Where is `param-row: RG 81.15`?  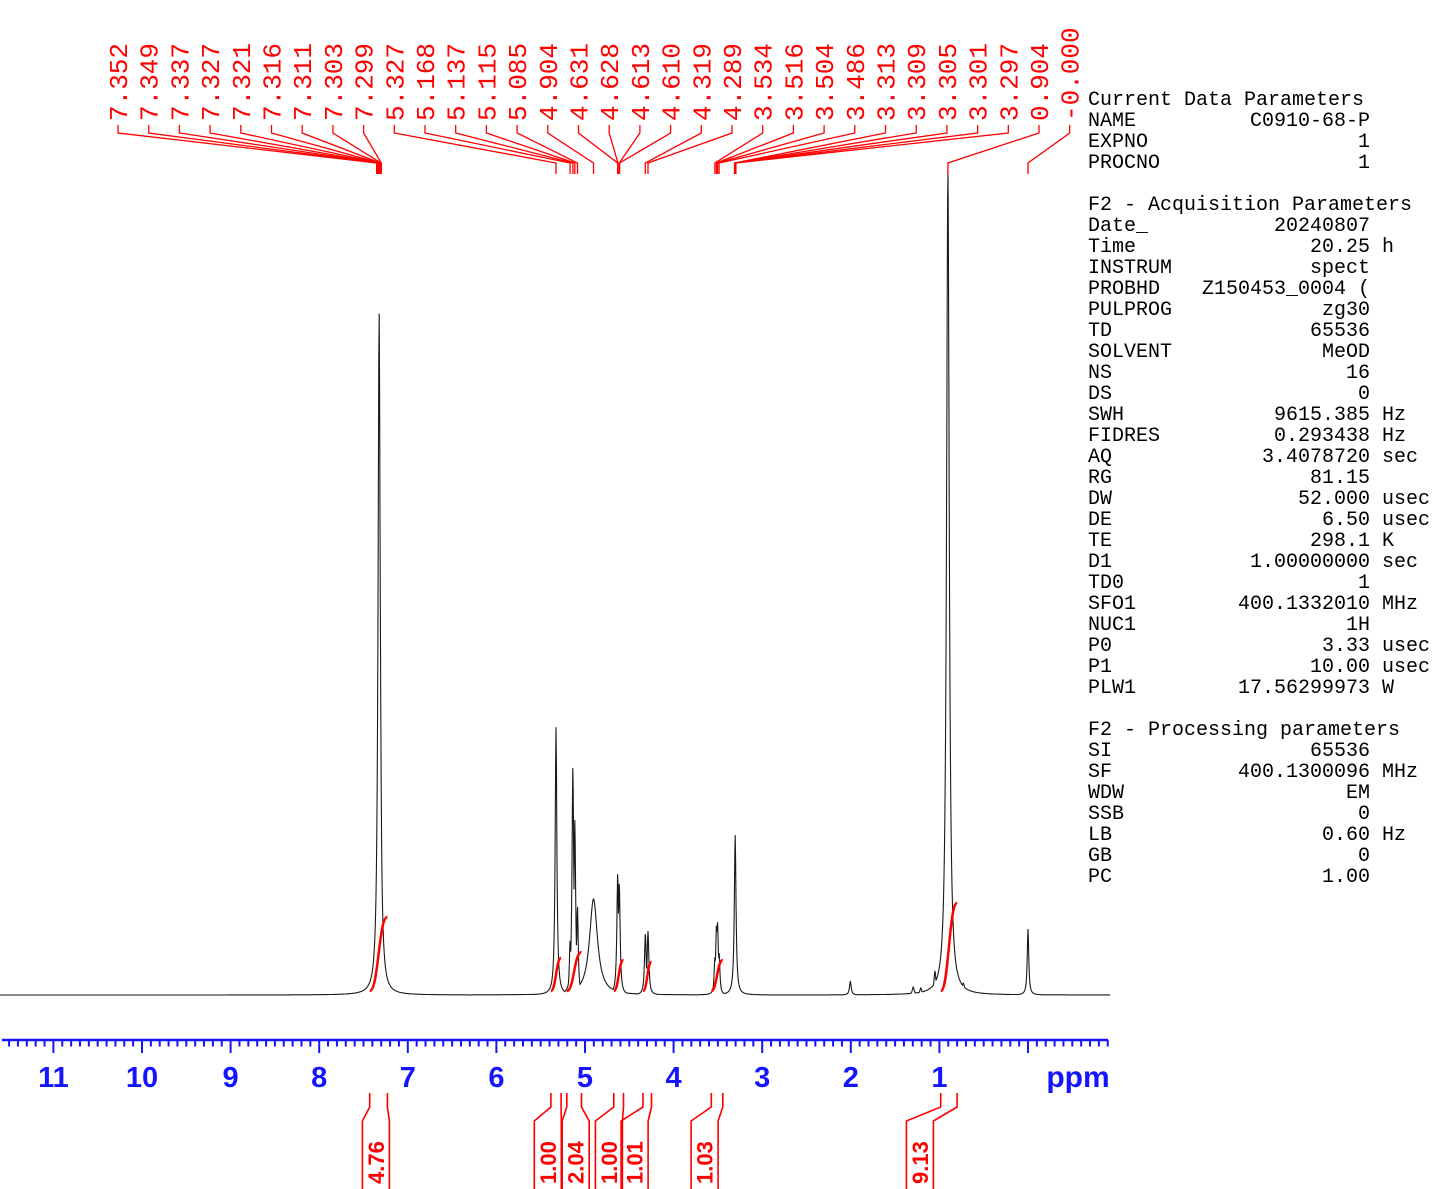 param-row: RG 81.15 is located at coordinates (1264, 478).